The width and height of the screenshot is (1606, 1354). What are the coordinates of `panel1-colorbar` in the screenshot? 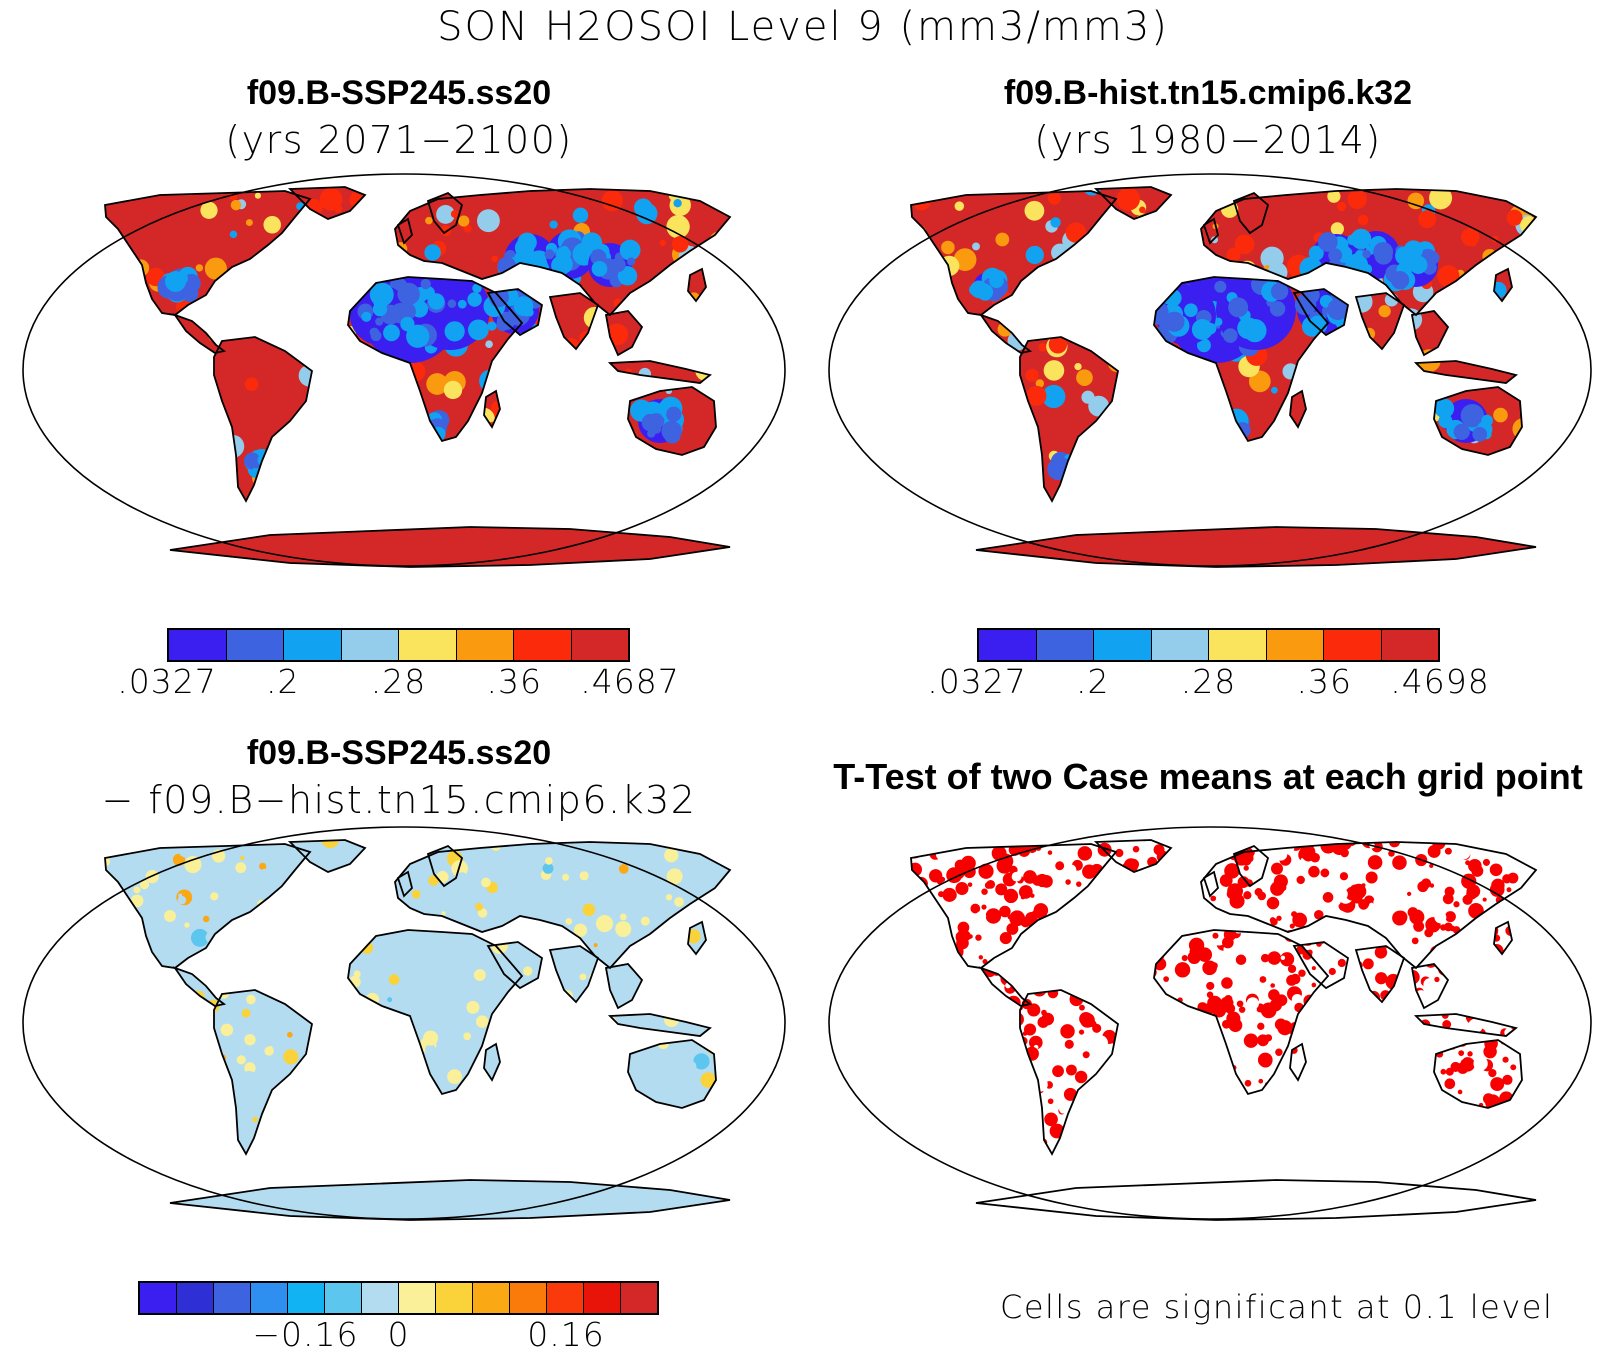 It's located at (398, 645).